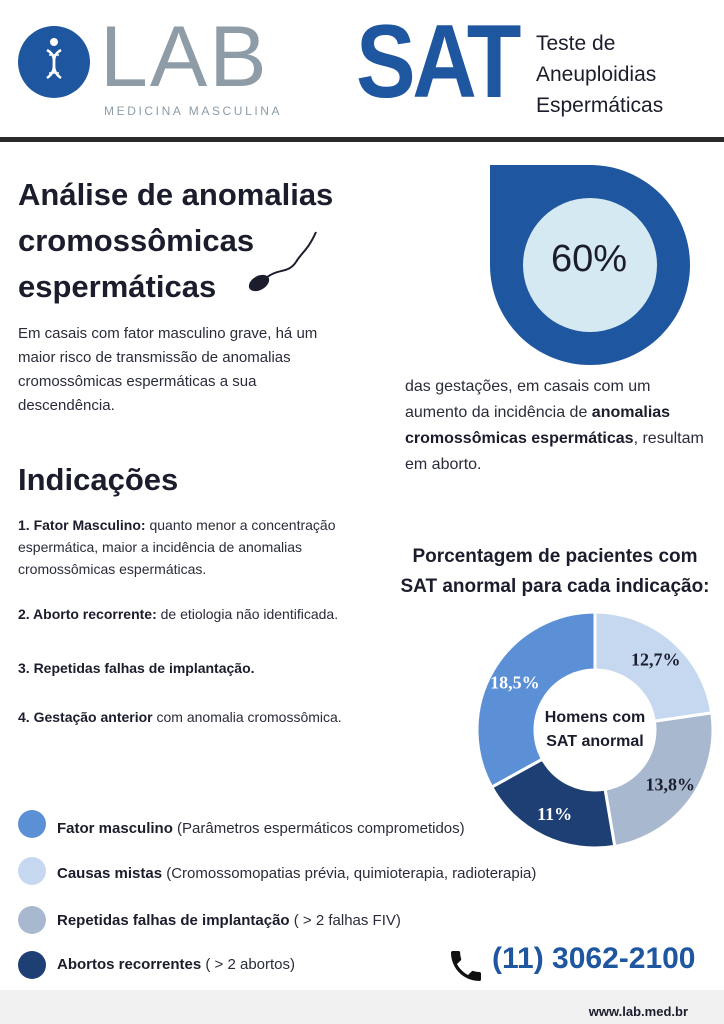 The image size is (724, 1024). I want to click on phone-icon, so click(466, 966).